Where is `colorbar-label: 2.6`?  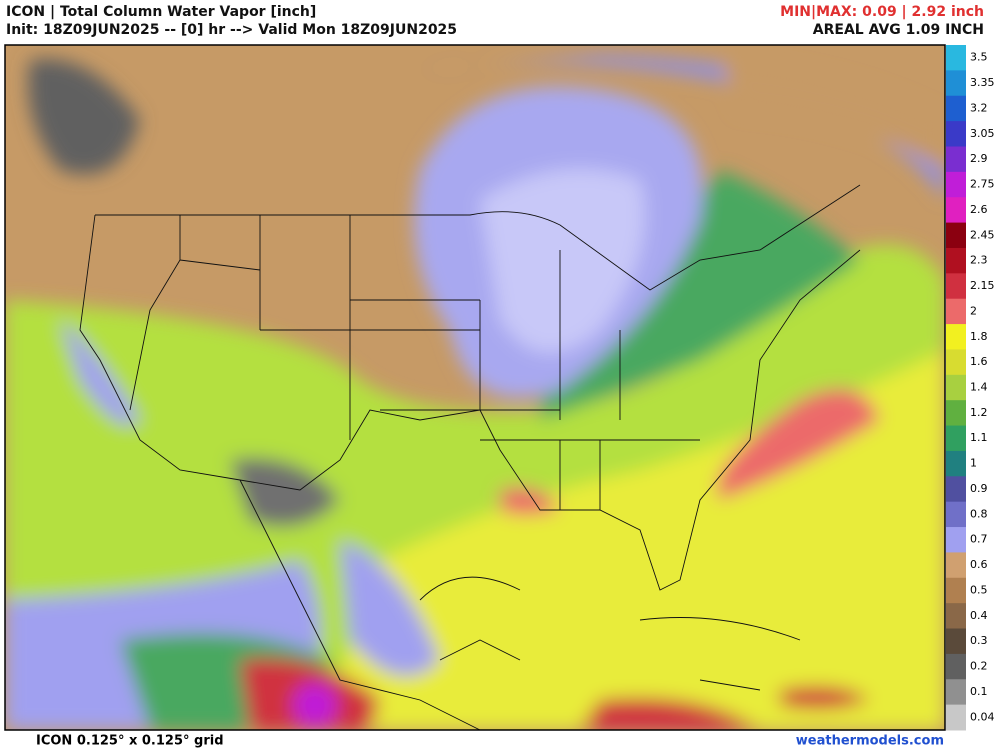
colorbar-label: 2.6 is located at coordinates (979, 209).